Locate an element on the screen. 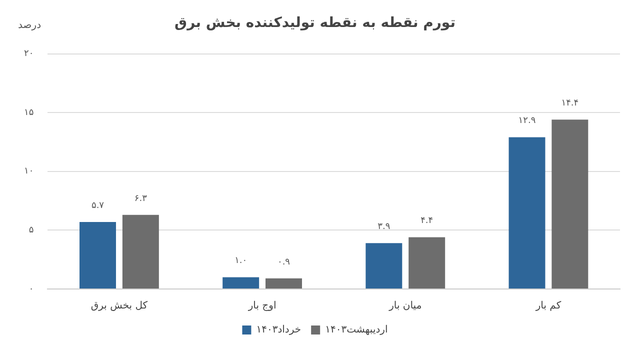  data-label: ۶.۳ is located at coordinates (141, 199).